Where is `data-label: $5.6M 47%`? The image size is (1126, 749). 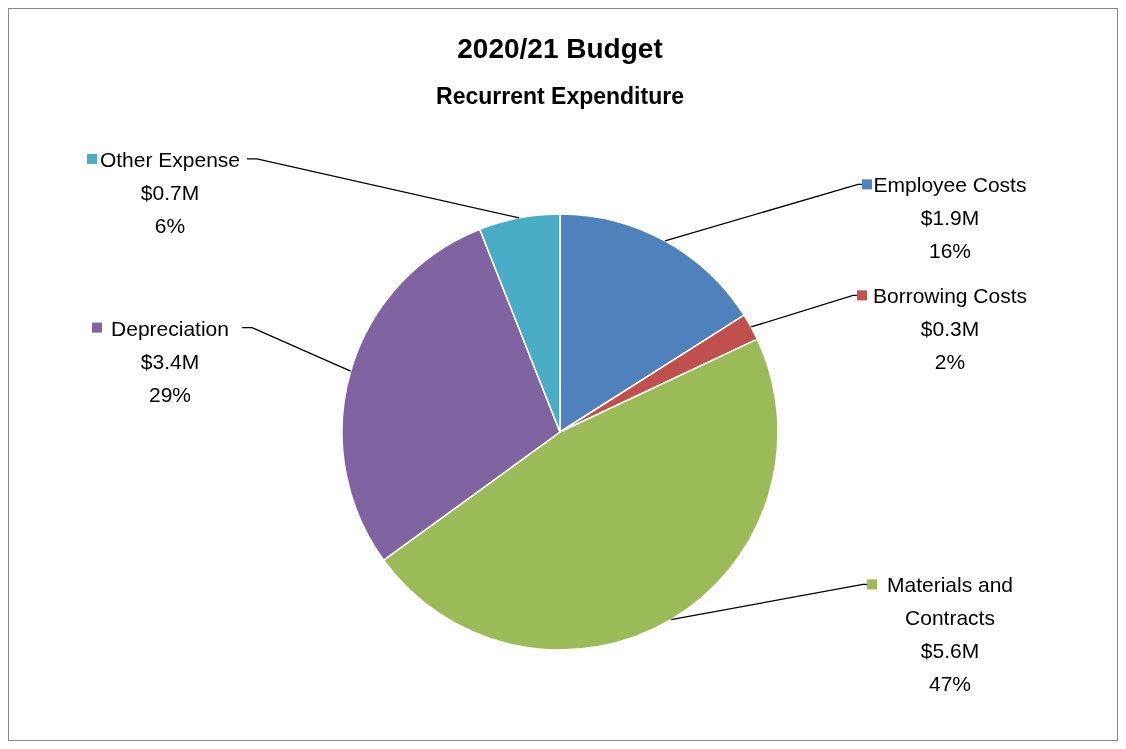
data-label: $5.6M 47% is located at coordinates (950, 667).